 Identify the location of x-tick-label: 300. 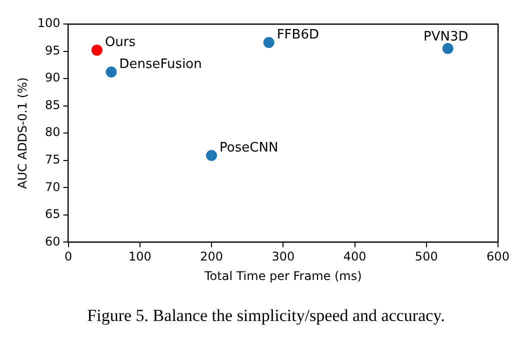
(283, 257).